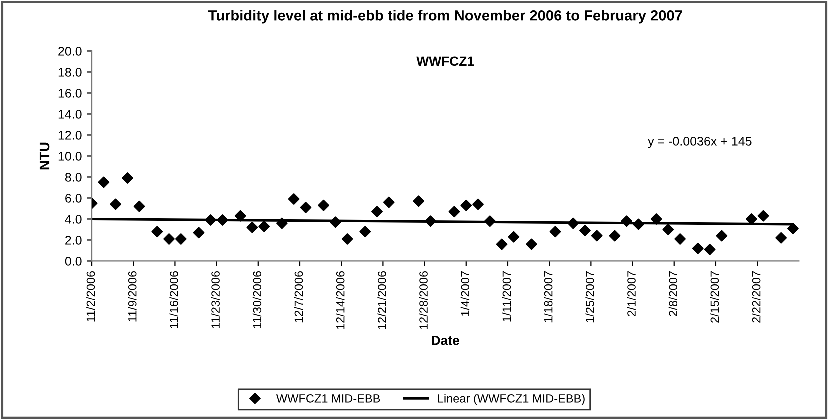  I want to click on x-tick-label: 12/14/2006, so click(340, 300).